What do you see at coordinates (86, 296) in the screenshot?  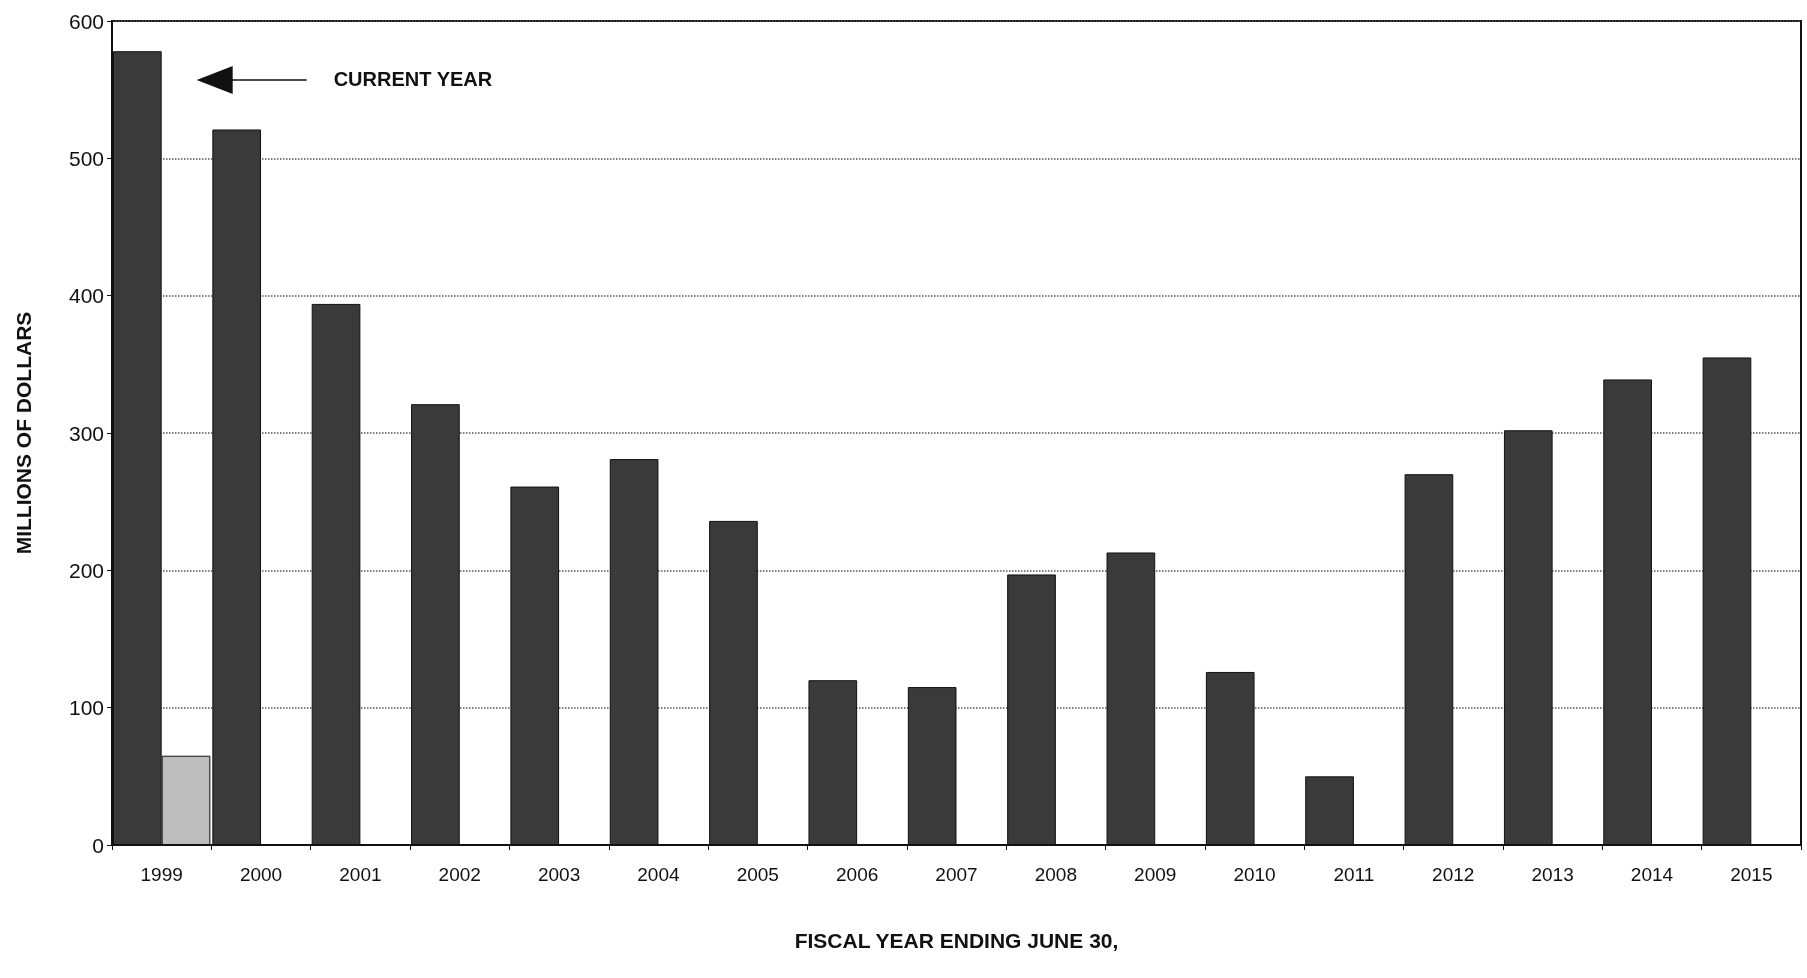 I see `y-tick-label: 400` at bounding box center [86, 296].